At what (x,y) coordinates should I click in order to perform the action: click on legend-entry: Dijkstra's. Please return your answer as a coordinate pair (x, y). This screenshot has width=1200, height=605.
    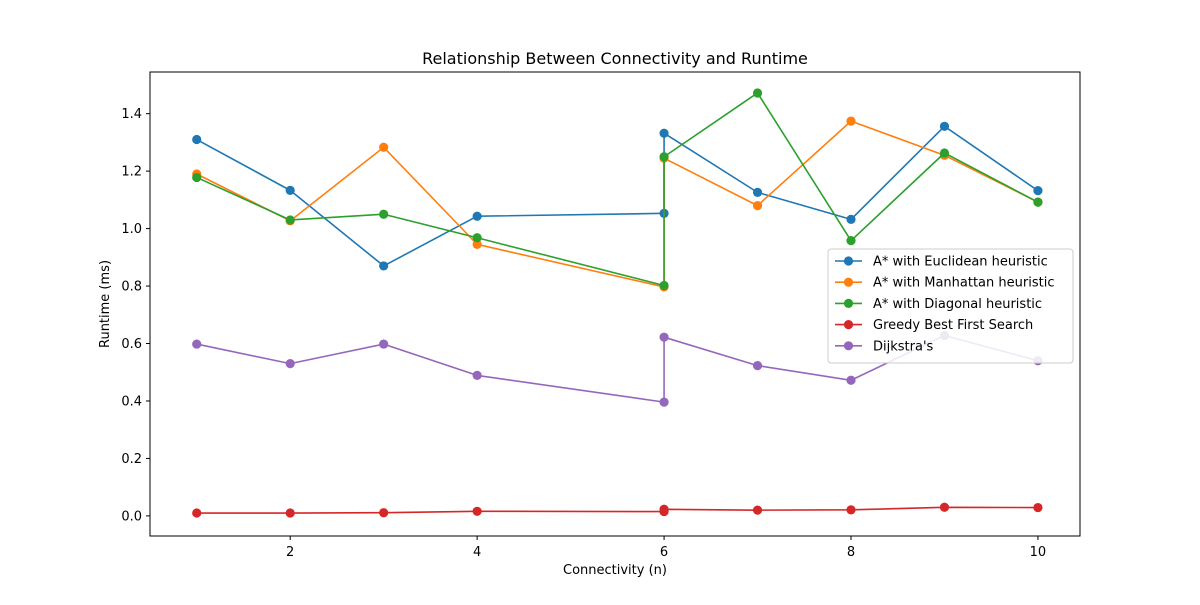
    Looking at the image, I should click on (884, 346).